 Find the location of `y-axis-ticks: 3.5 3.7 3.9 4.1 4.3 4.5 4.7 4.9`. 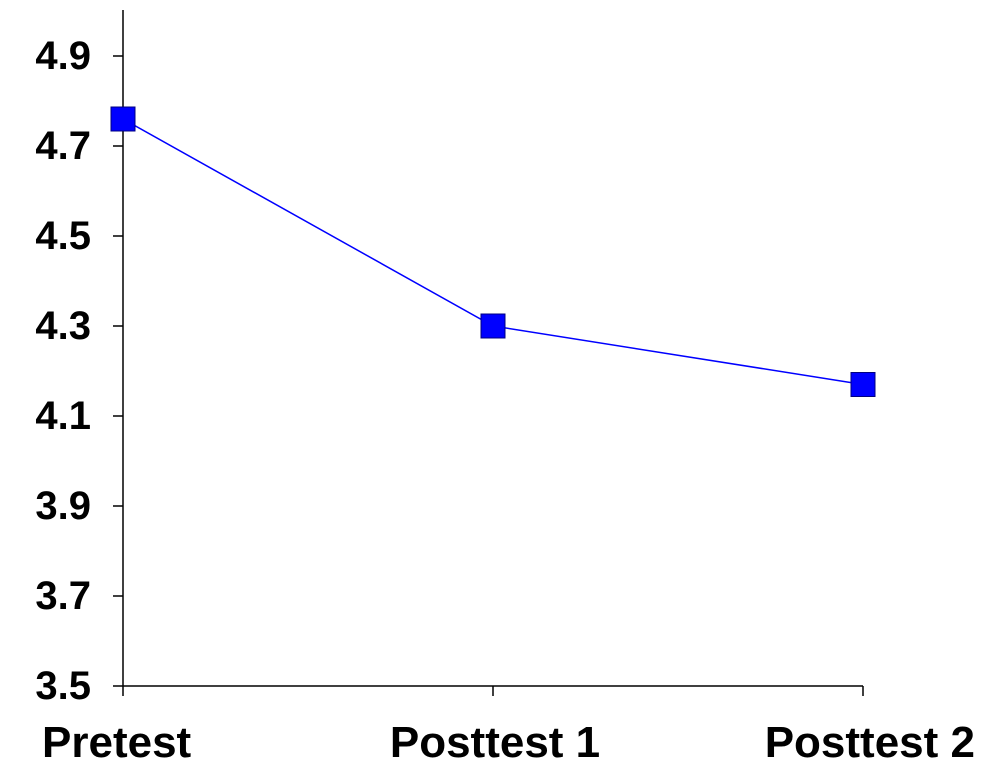

y-axis-ticks: 3.5 3.7 3.9 4.1 4.3 4.5 4.7 4.9 is located at coordinates (79, 371).